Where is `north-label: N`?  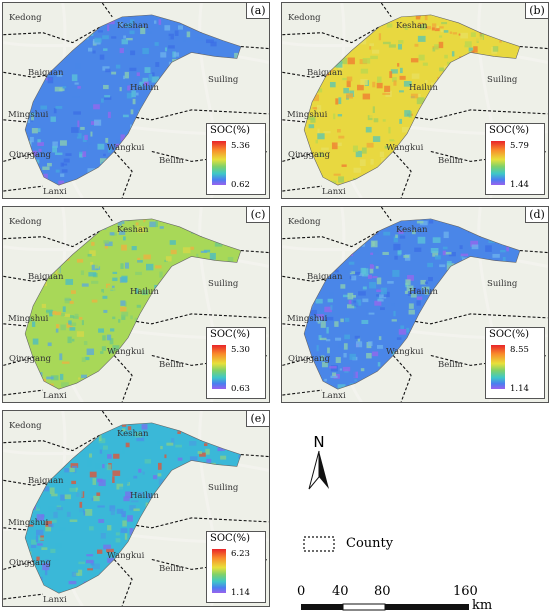
north-label: N is located at coordinates (318, 442).